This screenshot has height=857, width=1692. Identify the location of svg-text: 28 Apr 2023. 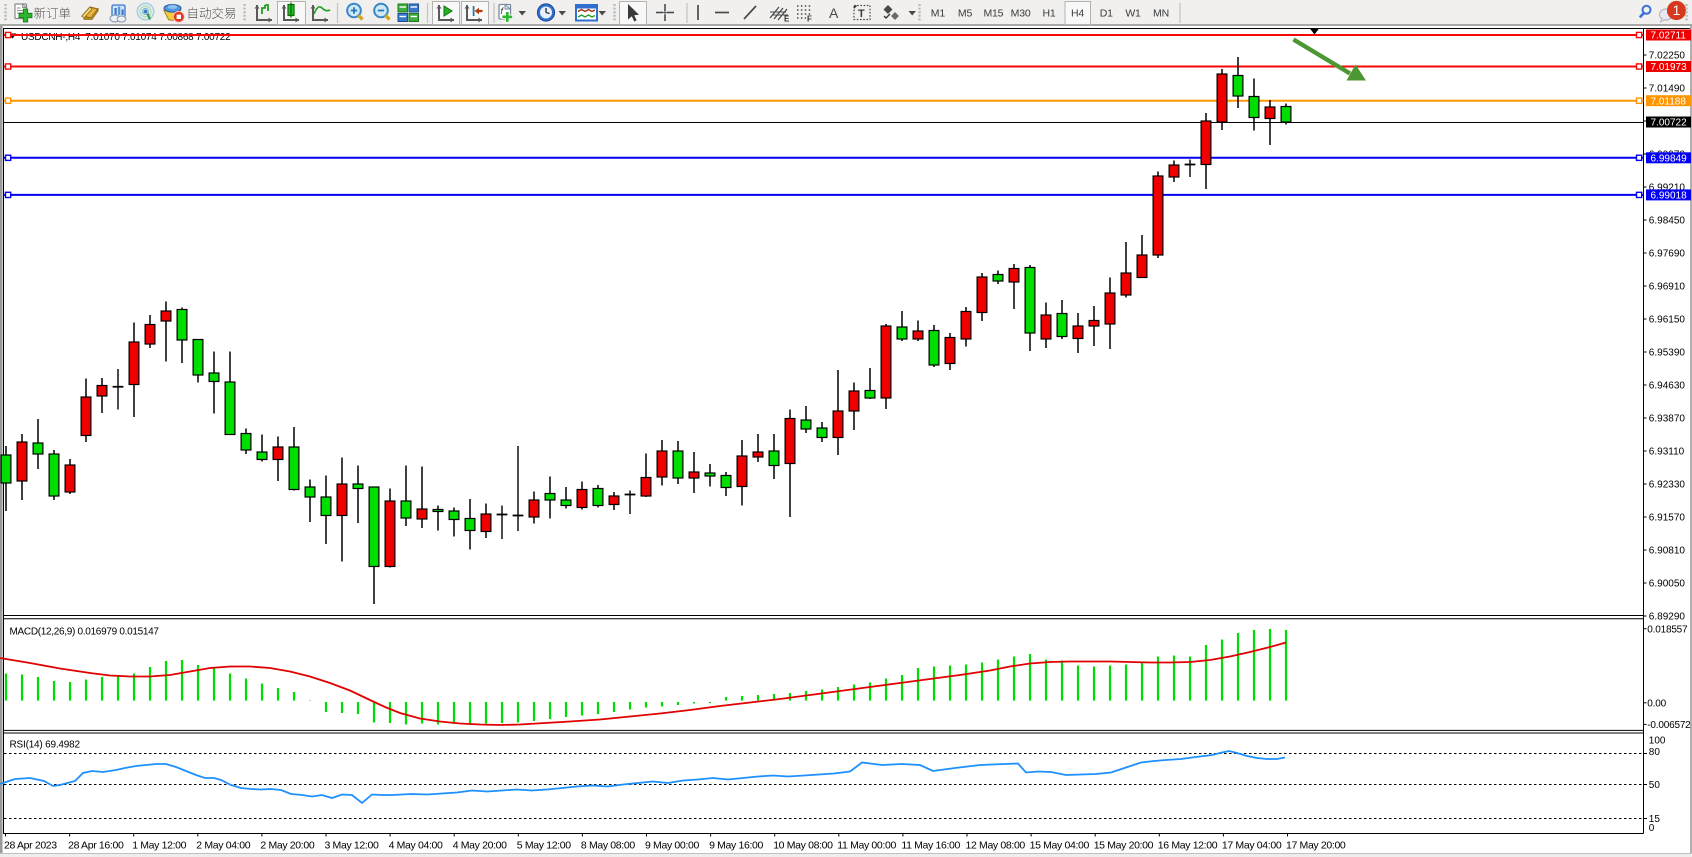
(30, 846).